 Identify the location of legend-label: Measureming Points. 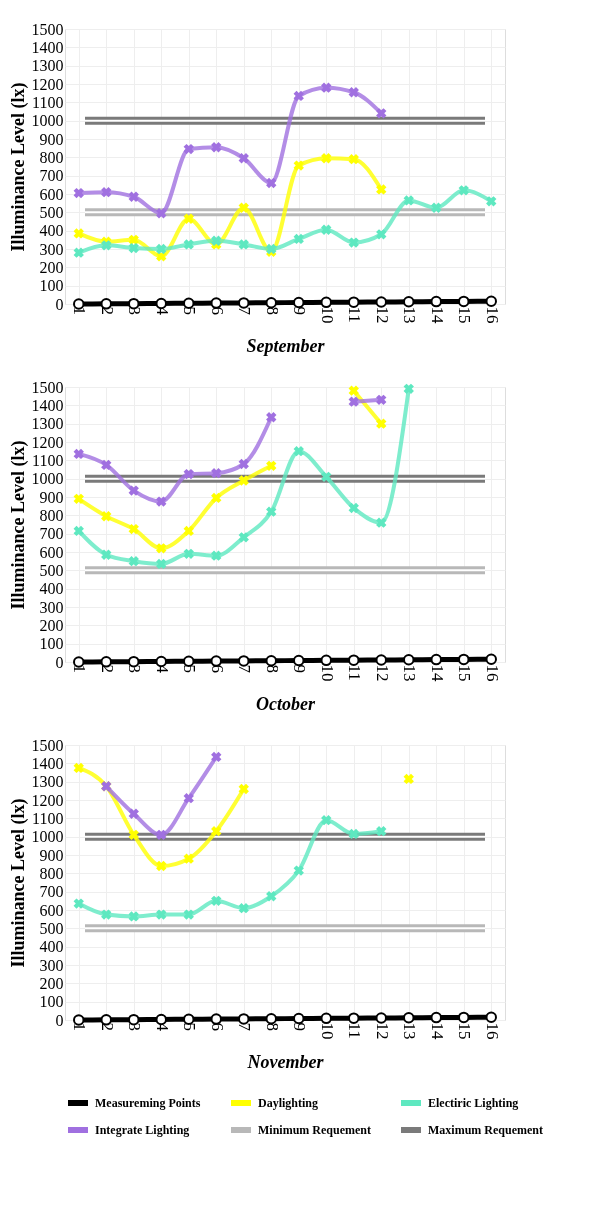
(148, 1103).